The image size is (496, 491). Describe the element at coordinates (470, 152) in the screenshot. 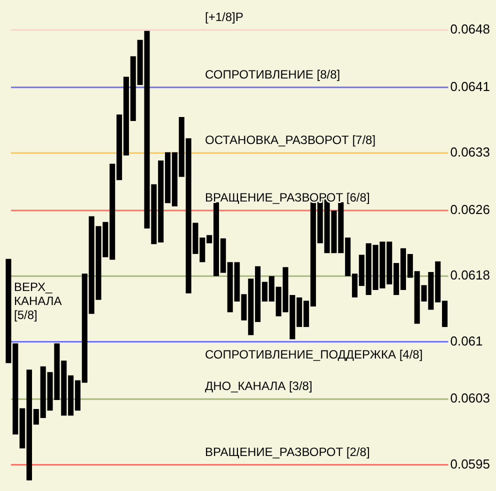

I see `y-tick-label: 0.0633` at that location.